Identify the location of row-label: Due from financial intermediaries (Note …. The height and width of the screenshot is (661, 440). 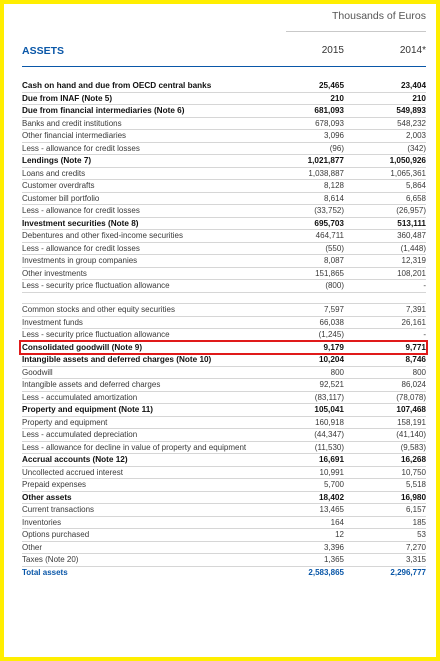
(154, 111).